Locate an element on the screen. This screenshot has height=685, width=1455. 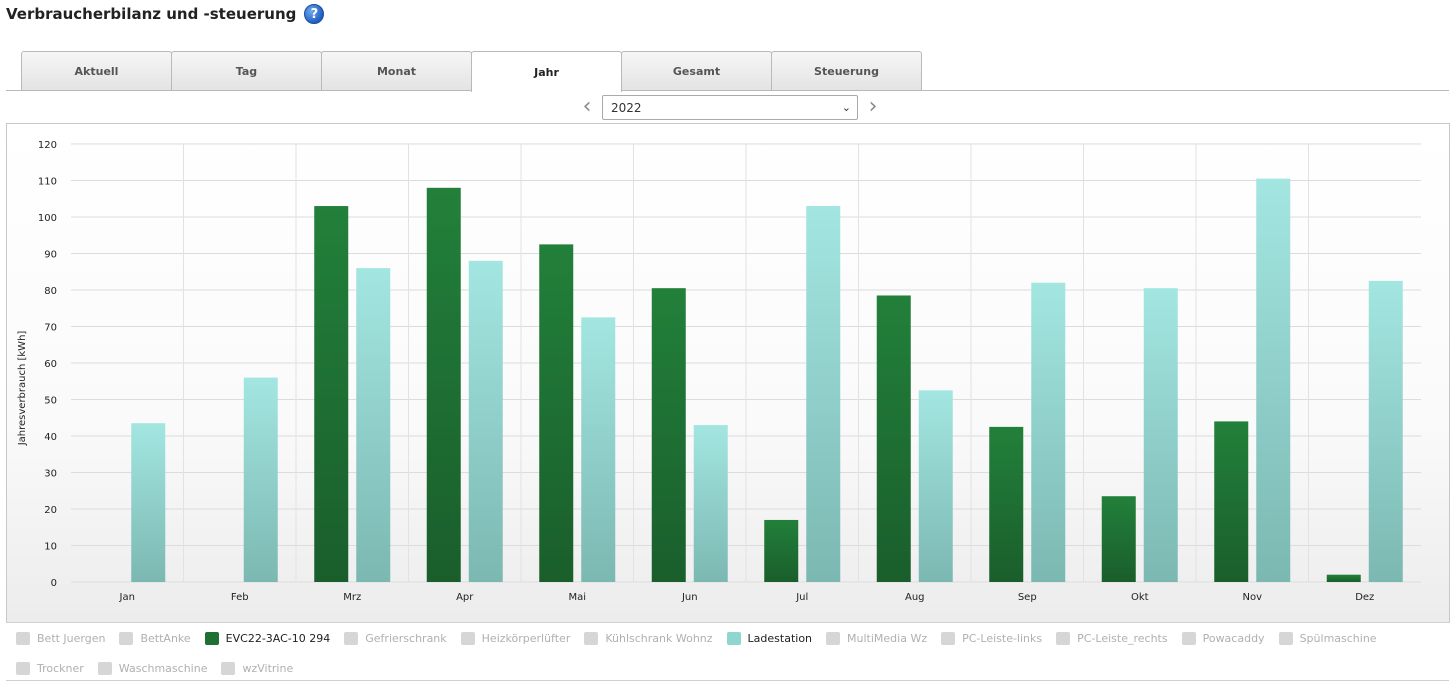
legend-item: PC-Leiste_rechts is located at coordinates (1112, 638).